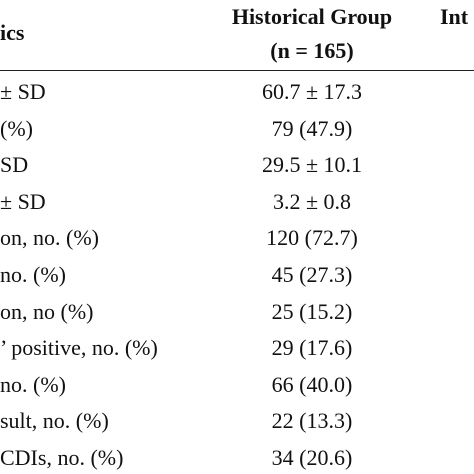 Image resolution: width=474 pixels, height=474 pixels. Describe the element at coordinates (312, 421) in the screenshot. I see `cell-value: 22 (13.3)` at that location.